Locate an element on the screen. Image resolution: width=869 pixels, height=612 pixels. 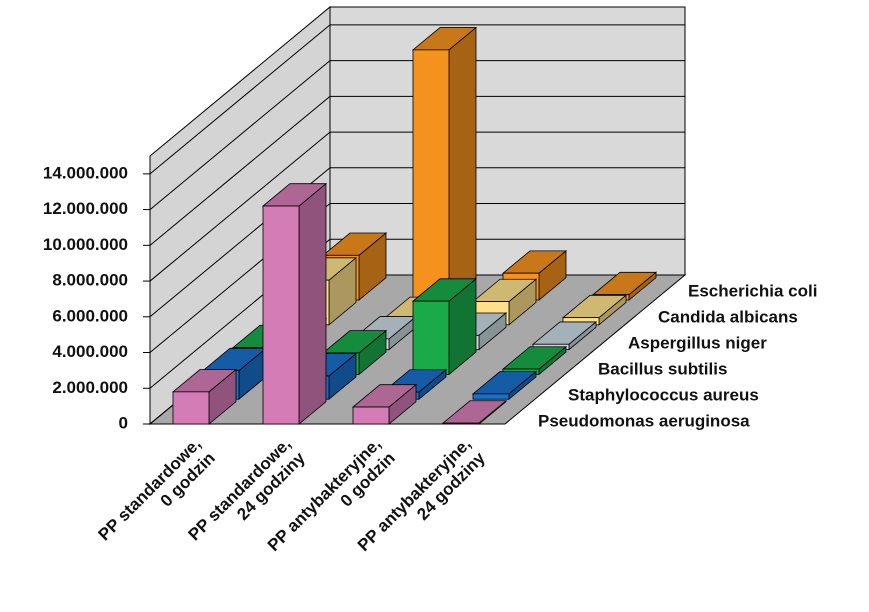
legend-label: Aspergillus niger is located at coordinates (697, 342).